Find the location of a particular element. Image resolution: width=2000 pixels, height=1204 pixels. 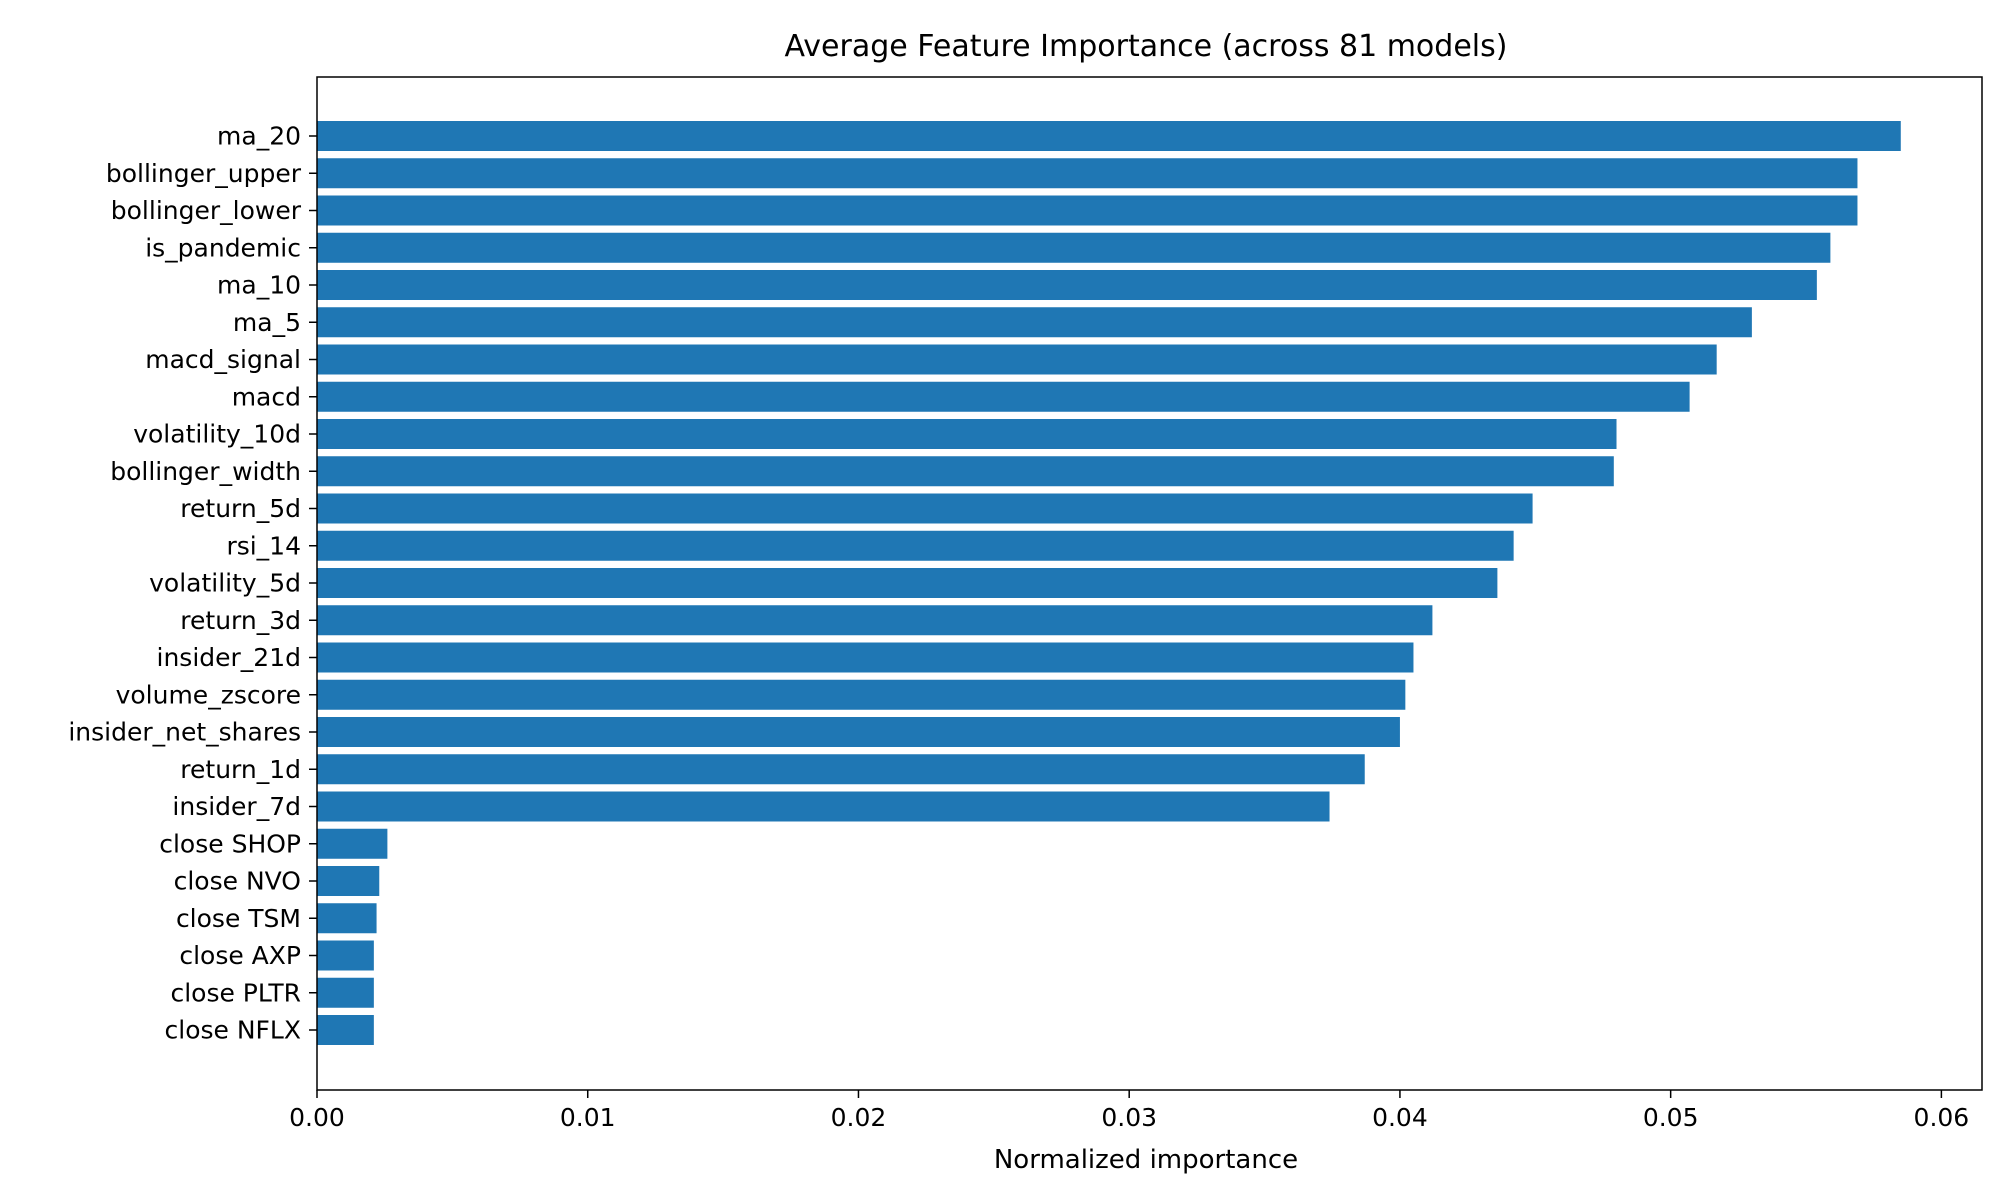

category-label: close AXP is located at coordinates (240, 955).